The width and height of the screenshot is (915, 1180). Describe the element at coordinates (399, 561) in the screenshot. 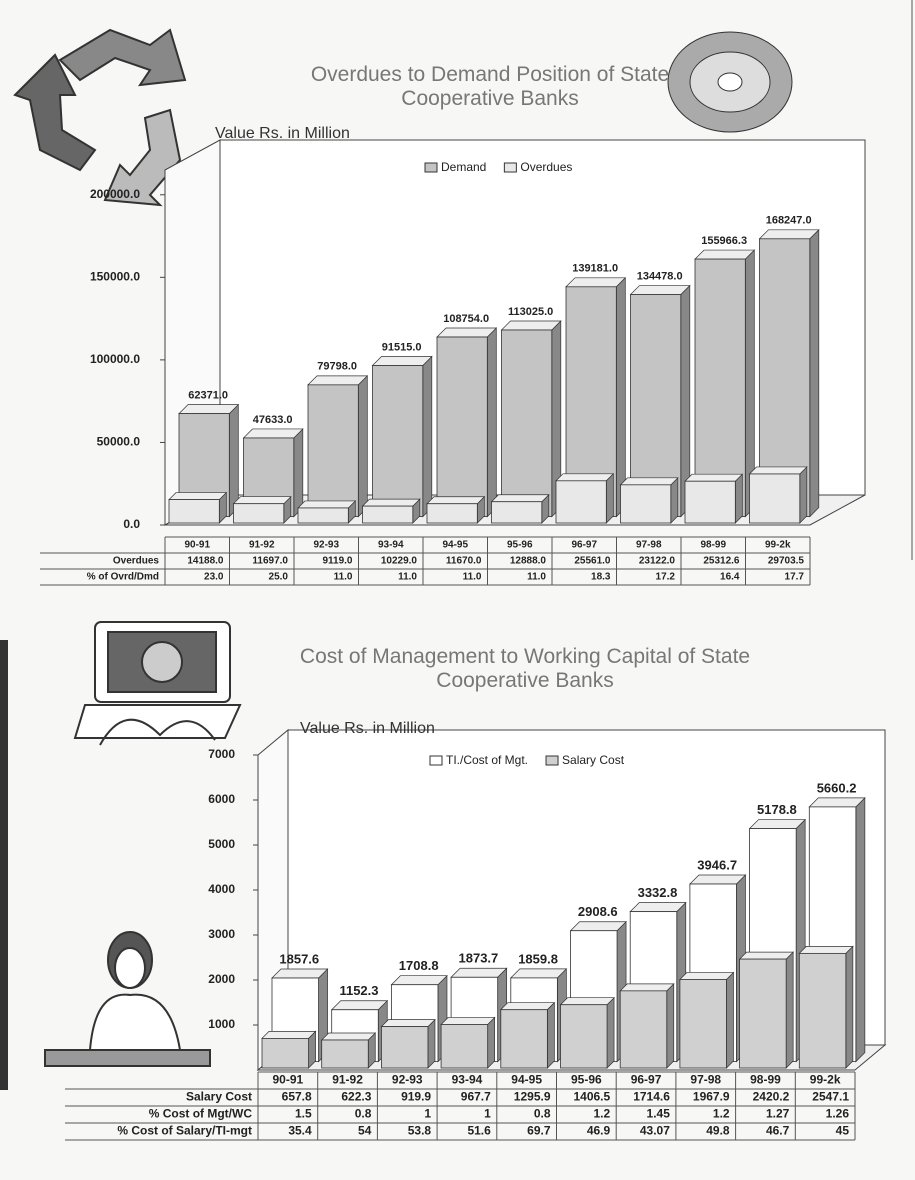

I see `table-cell: 10229.0` at that location.